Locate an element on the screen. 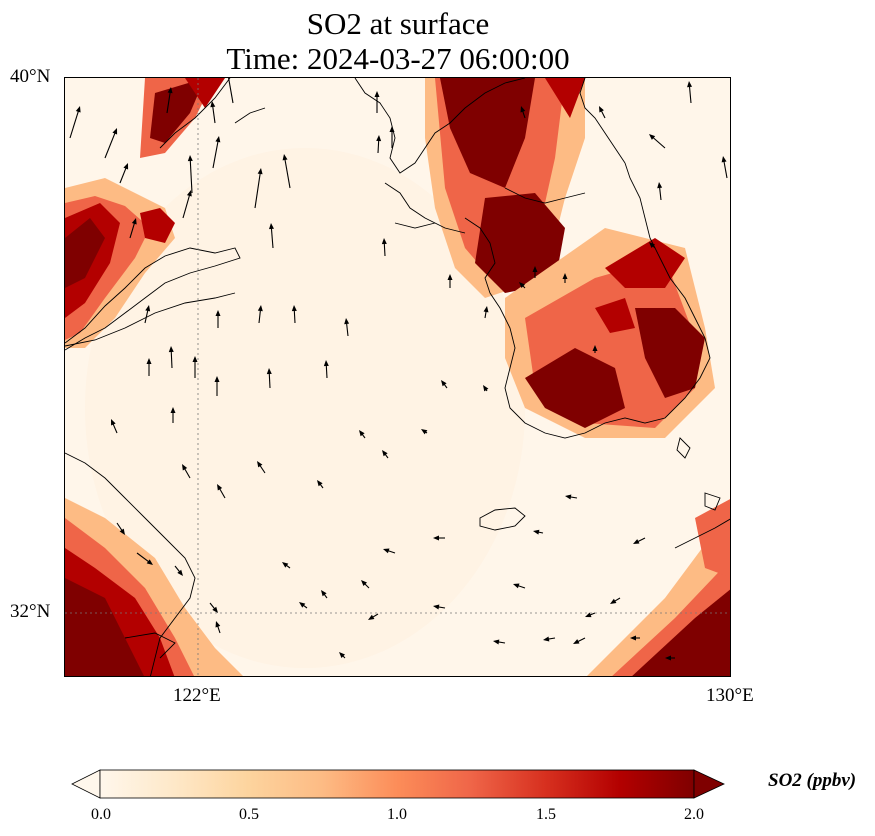 The width and height of the screenshot is (875, 836). colorbar-tick-1: 0.5 is located at coordinates (249, 814).